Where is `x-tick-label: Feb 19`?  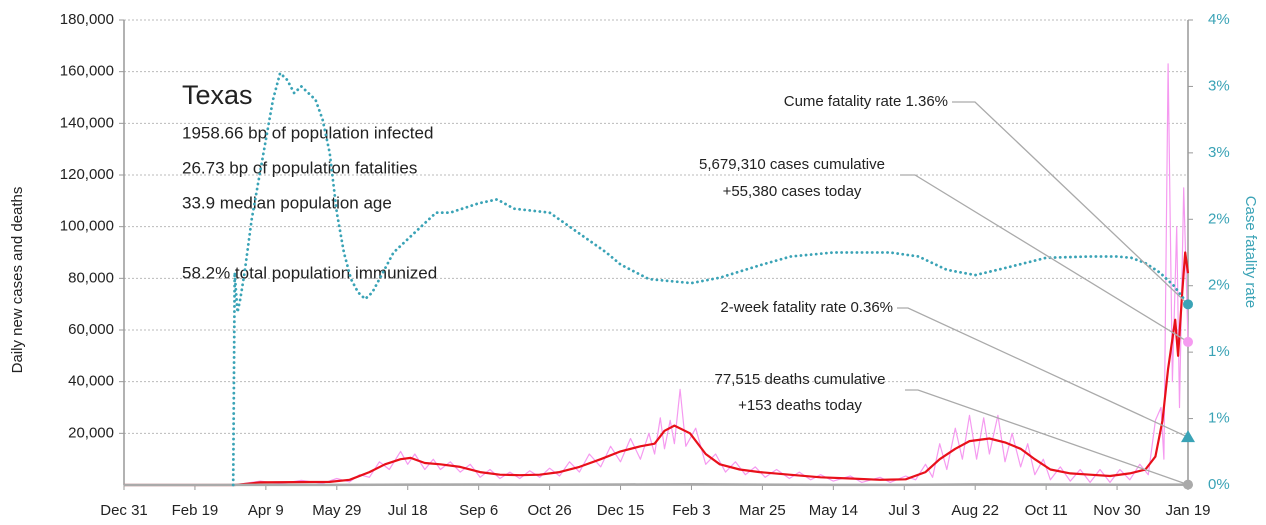
x-tick-label: Feb 19 is located at coordinates (195, 510).